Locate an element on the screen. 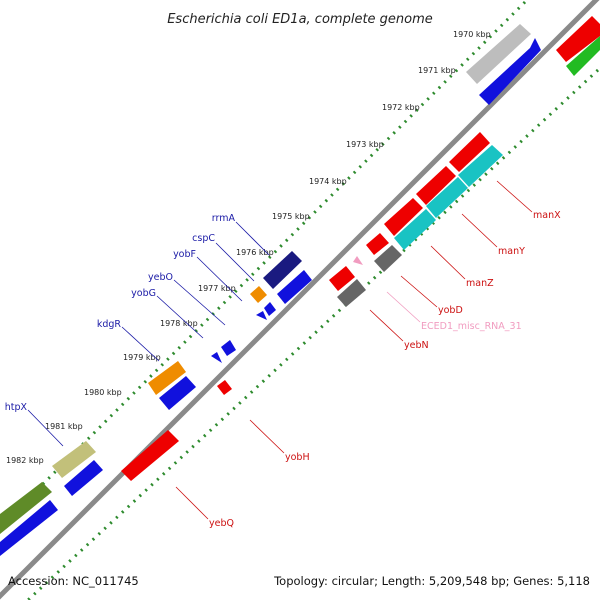  gene-label-yebN: yebN is located at coordinates (416, 345).